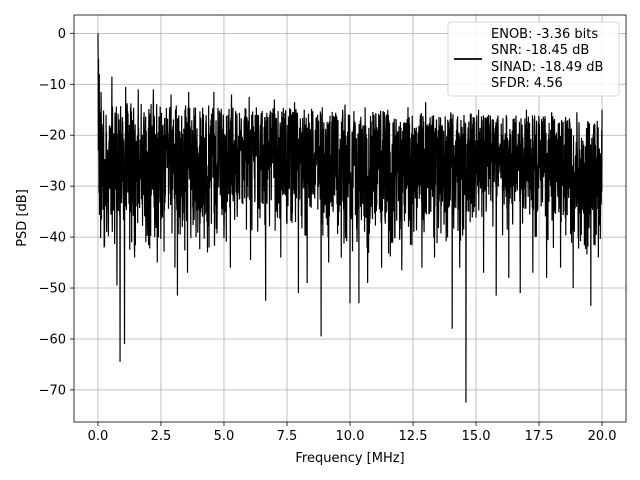  What do you see at coordinates (161, 436) in the screenshot?
I see `x-tick-label: 2.5` at bounding box center [161, 436].